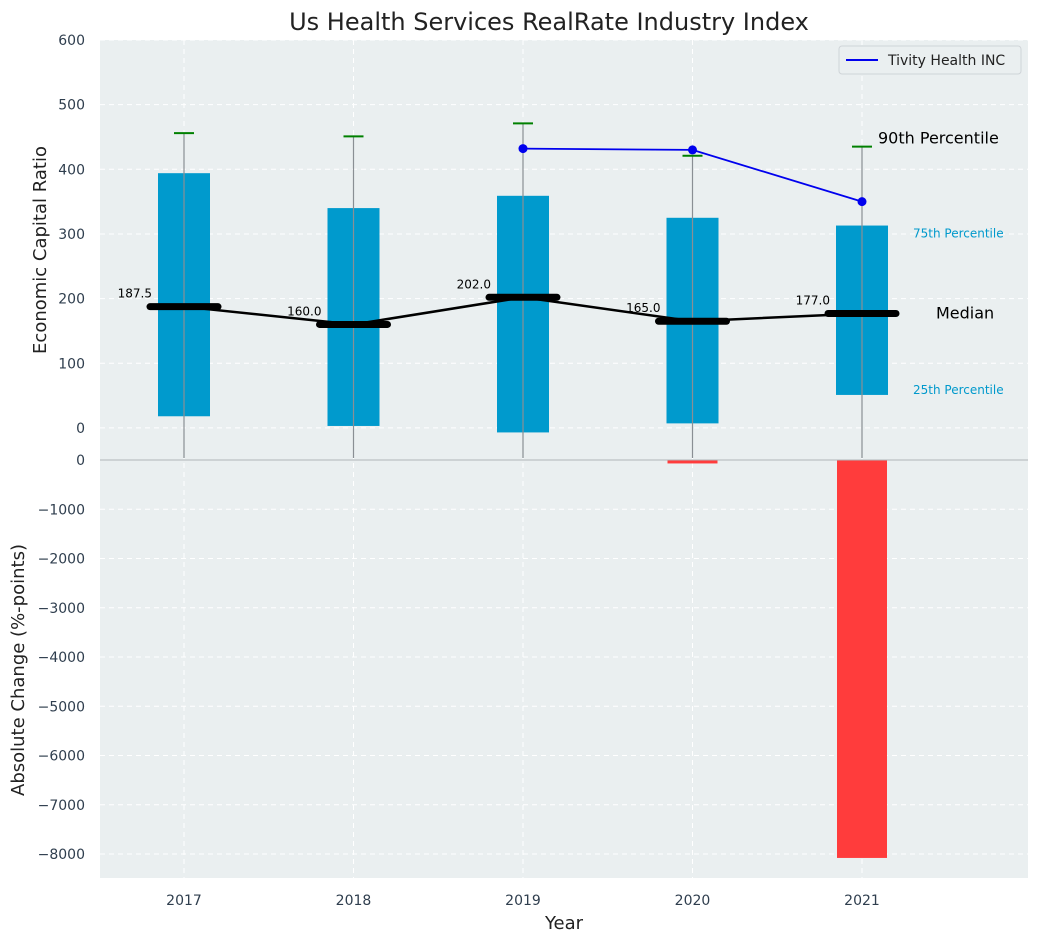 Image resolution: width=1039 pixels, height=942 pixels. Describe the element at coordinates (946, 61) in the screenshot. I see `legend-label: Tivity Health INC` at that location.